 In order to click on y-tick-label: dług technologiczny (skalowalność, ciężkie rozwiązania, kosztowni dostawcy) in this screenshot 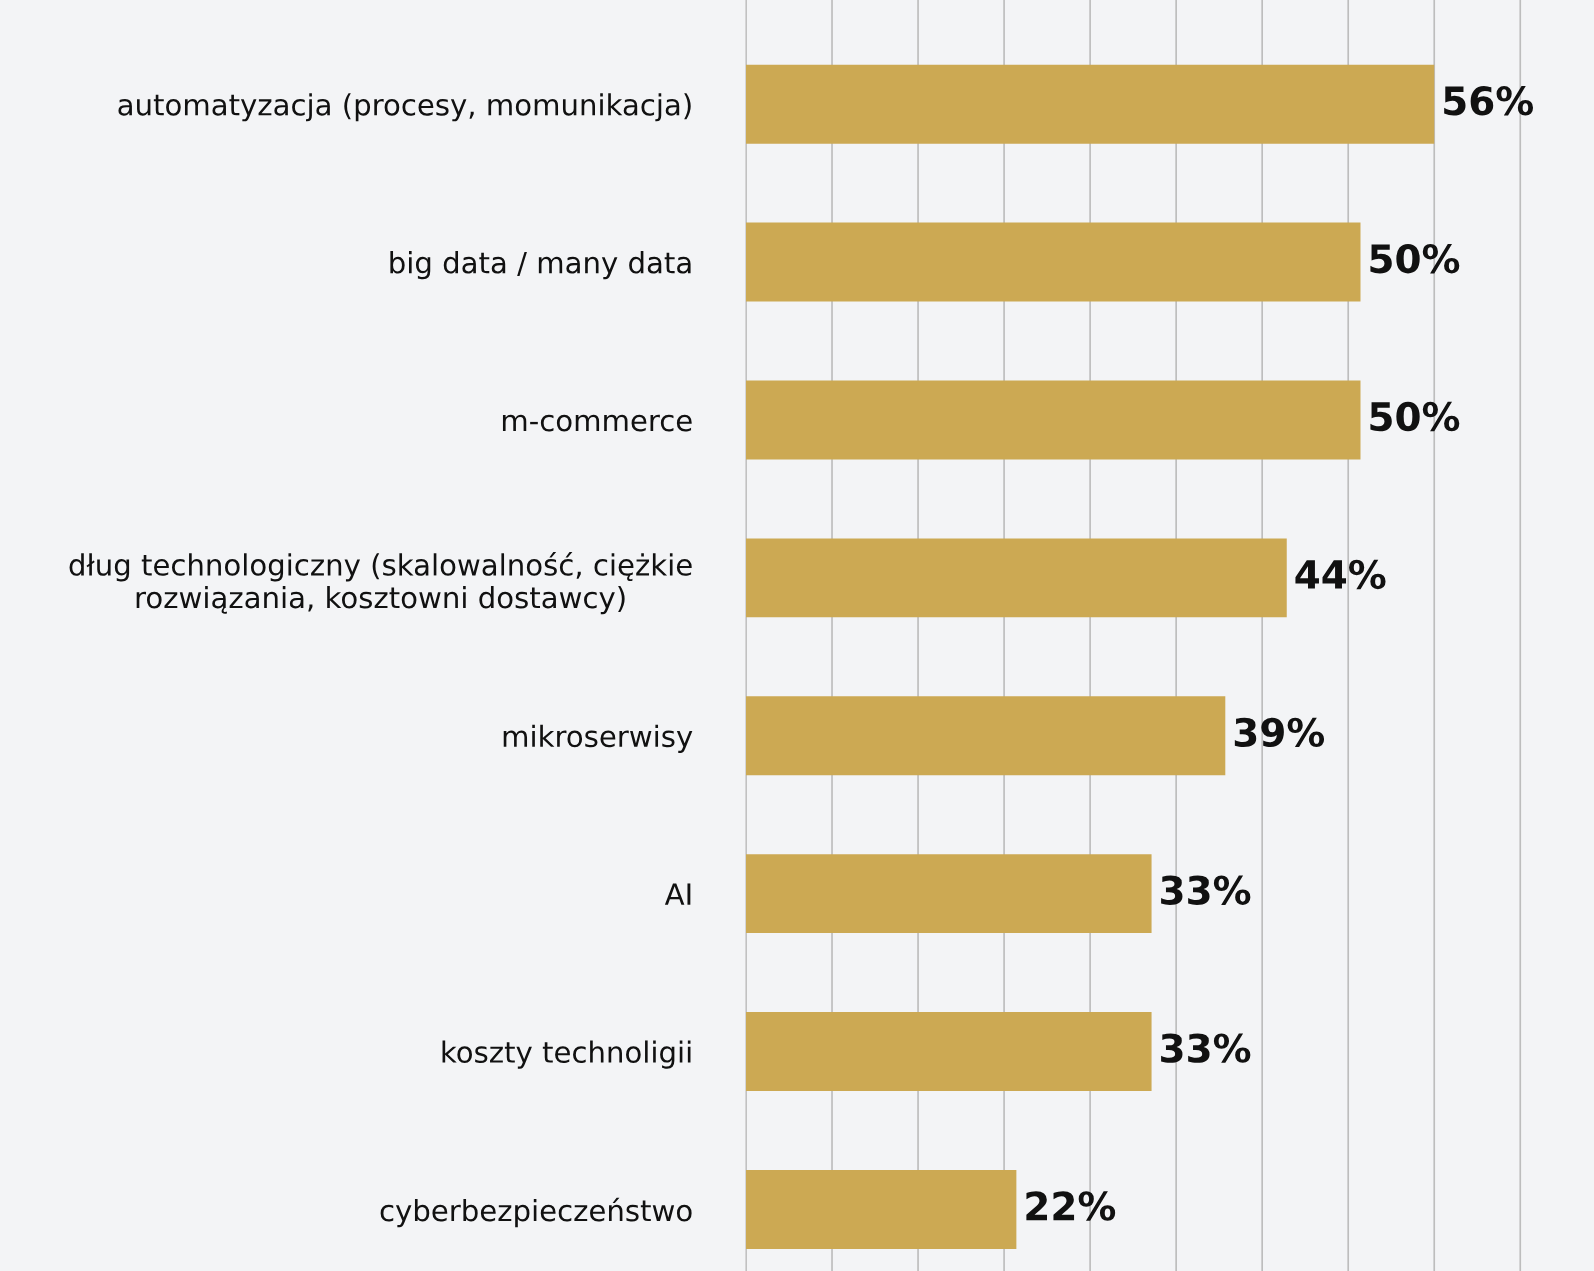, I will do `click(380, 583)`.